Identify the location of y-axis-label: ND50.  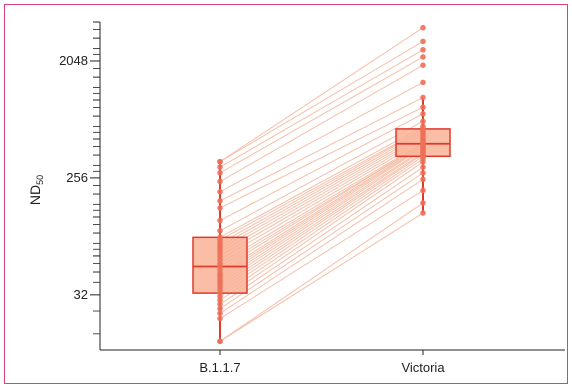
(36, 190).